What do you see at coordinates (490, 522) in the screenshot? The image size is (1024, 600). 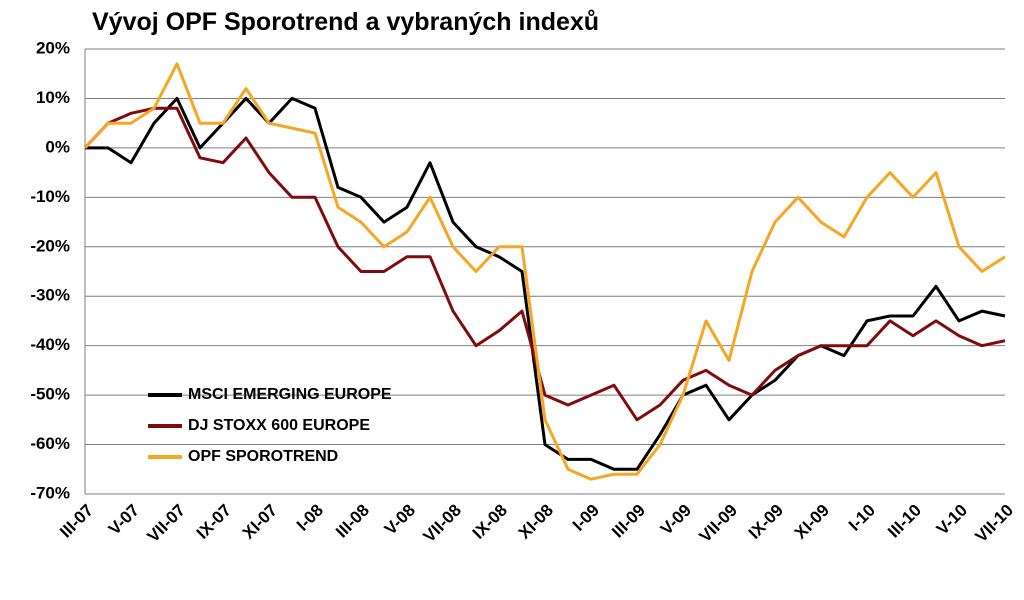 I see `x-tick-label: IX-08` at bounding box center [490, 522].